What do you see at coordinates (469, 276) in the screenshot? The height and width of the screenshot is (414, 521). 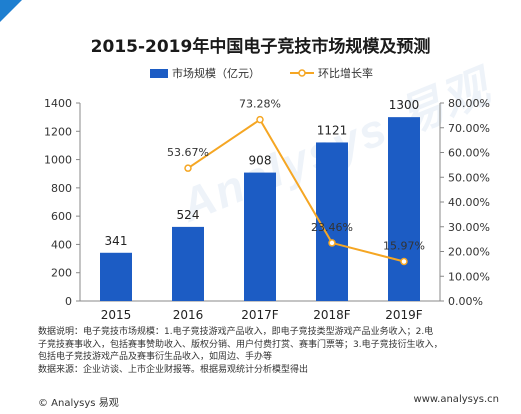 I see `y-right-tick-label: 10.00%` at bounding box center [469, 276].